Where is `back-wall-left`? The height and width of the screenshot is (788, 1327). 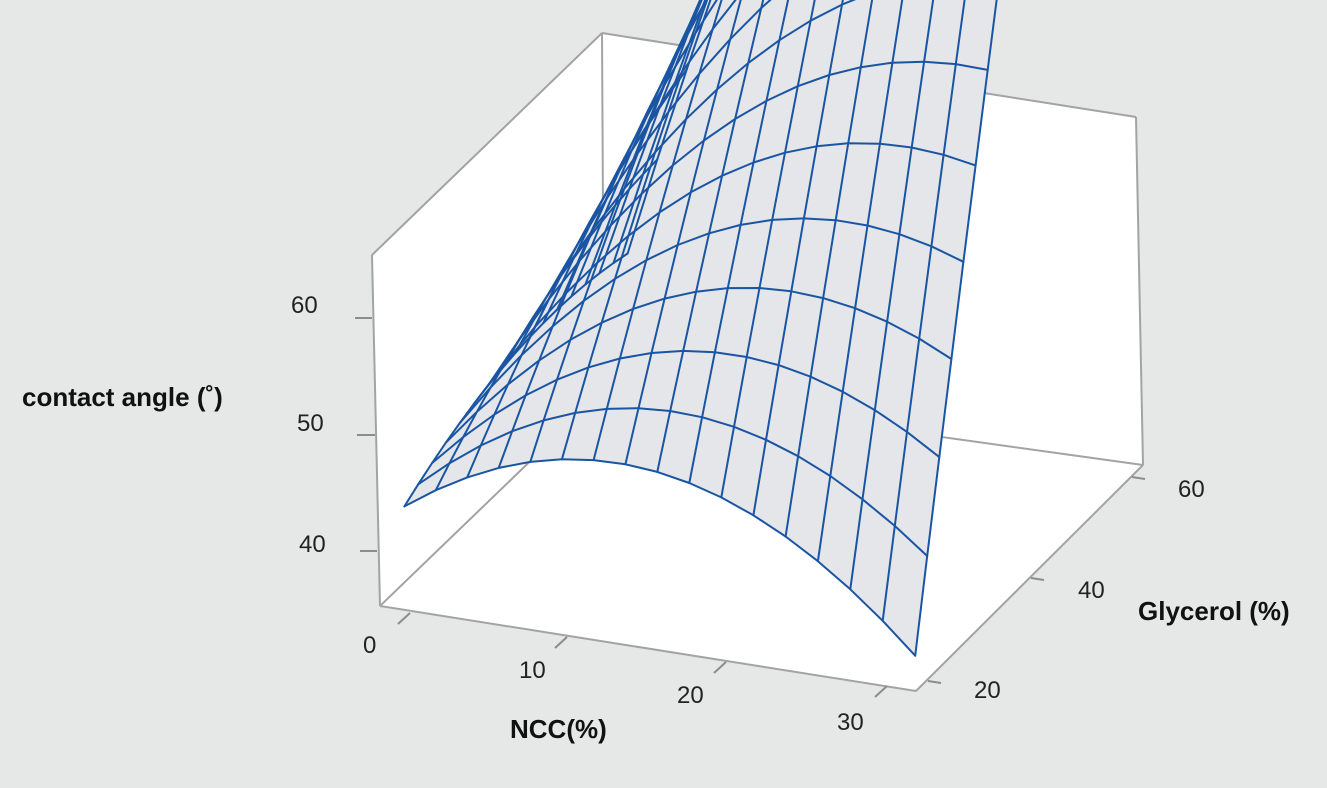 back-wall-left is located at coordinates (488, 319).